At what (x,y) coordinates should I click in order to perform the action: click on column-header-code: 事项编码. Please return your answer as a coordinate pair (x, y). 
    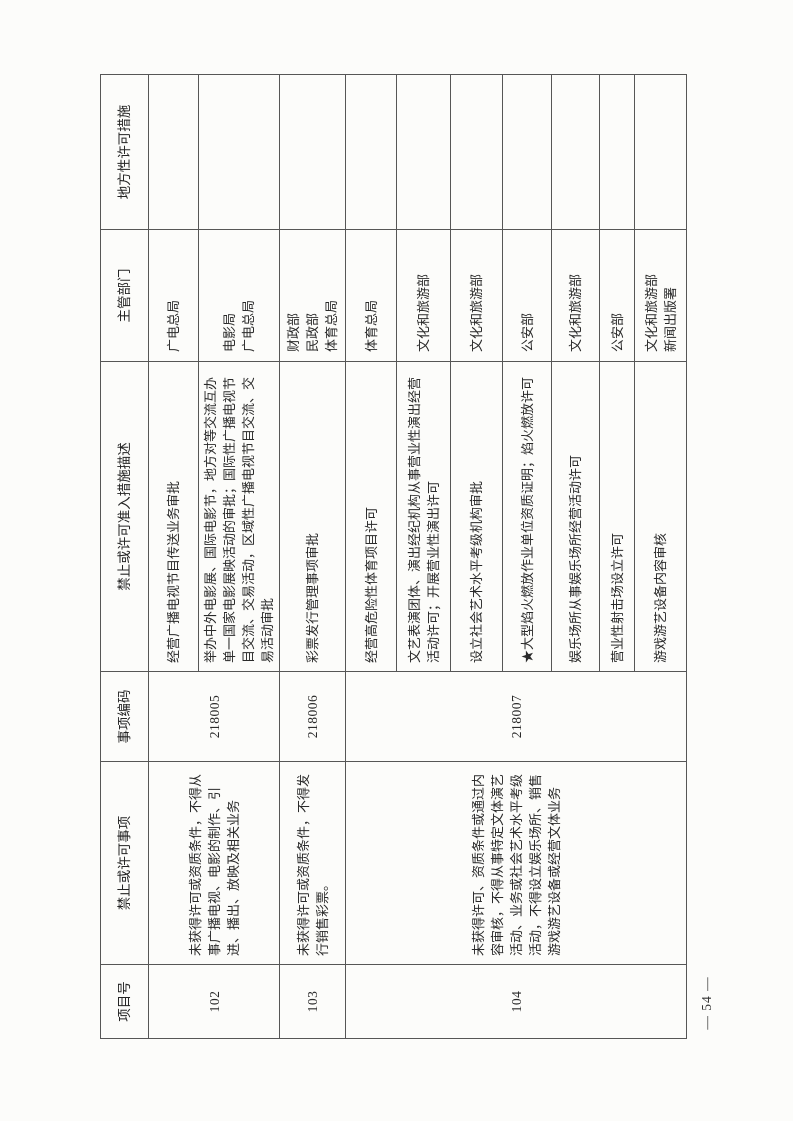
    Looking at the image, I should click on (124, 716).